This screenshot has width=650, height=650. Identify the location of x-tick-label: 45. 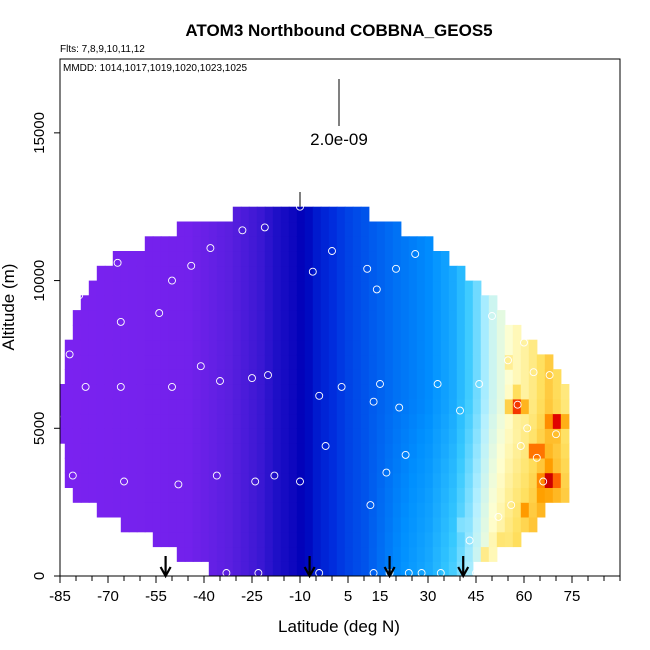
(476, 596).